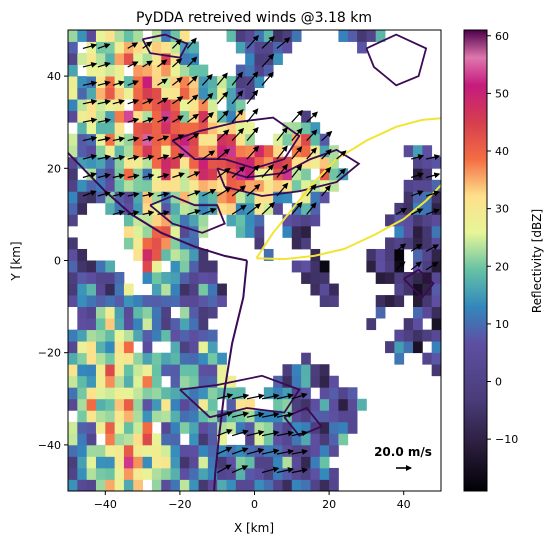 Image resolution: width=555 pixels, height=549 pixels. What do you see at coordinates (403, 452) in the screenshot?
I see `quiver-key-label: 20.0 m/s` at bounding box center [403, 452].